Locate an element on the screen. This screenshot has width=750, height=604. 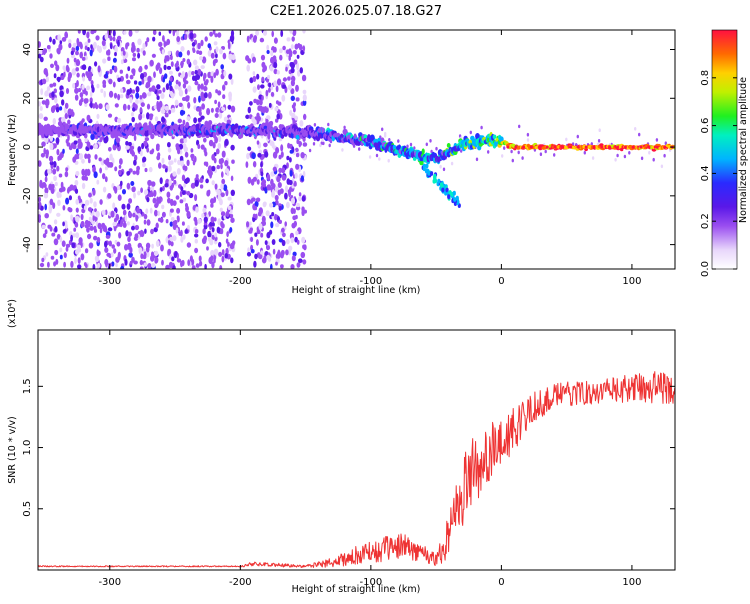
x-tick-label: -200 is located at coordinates (240, 281).